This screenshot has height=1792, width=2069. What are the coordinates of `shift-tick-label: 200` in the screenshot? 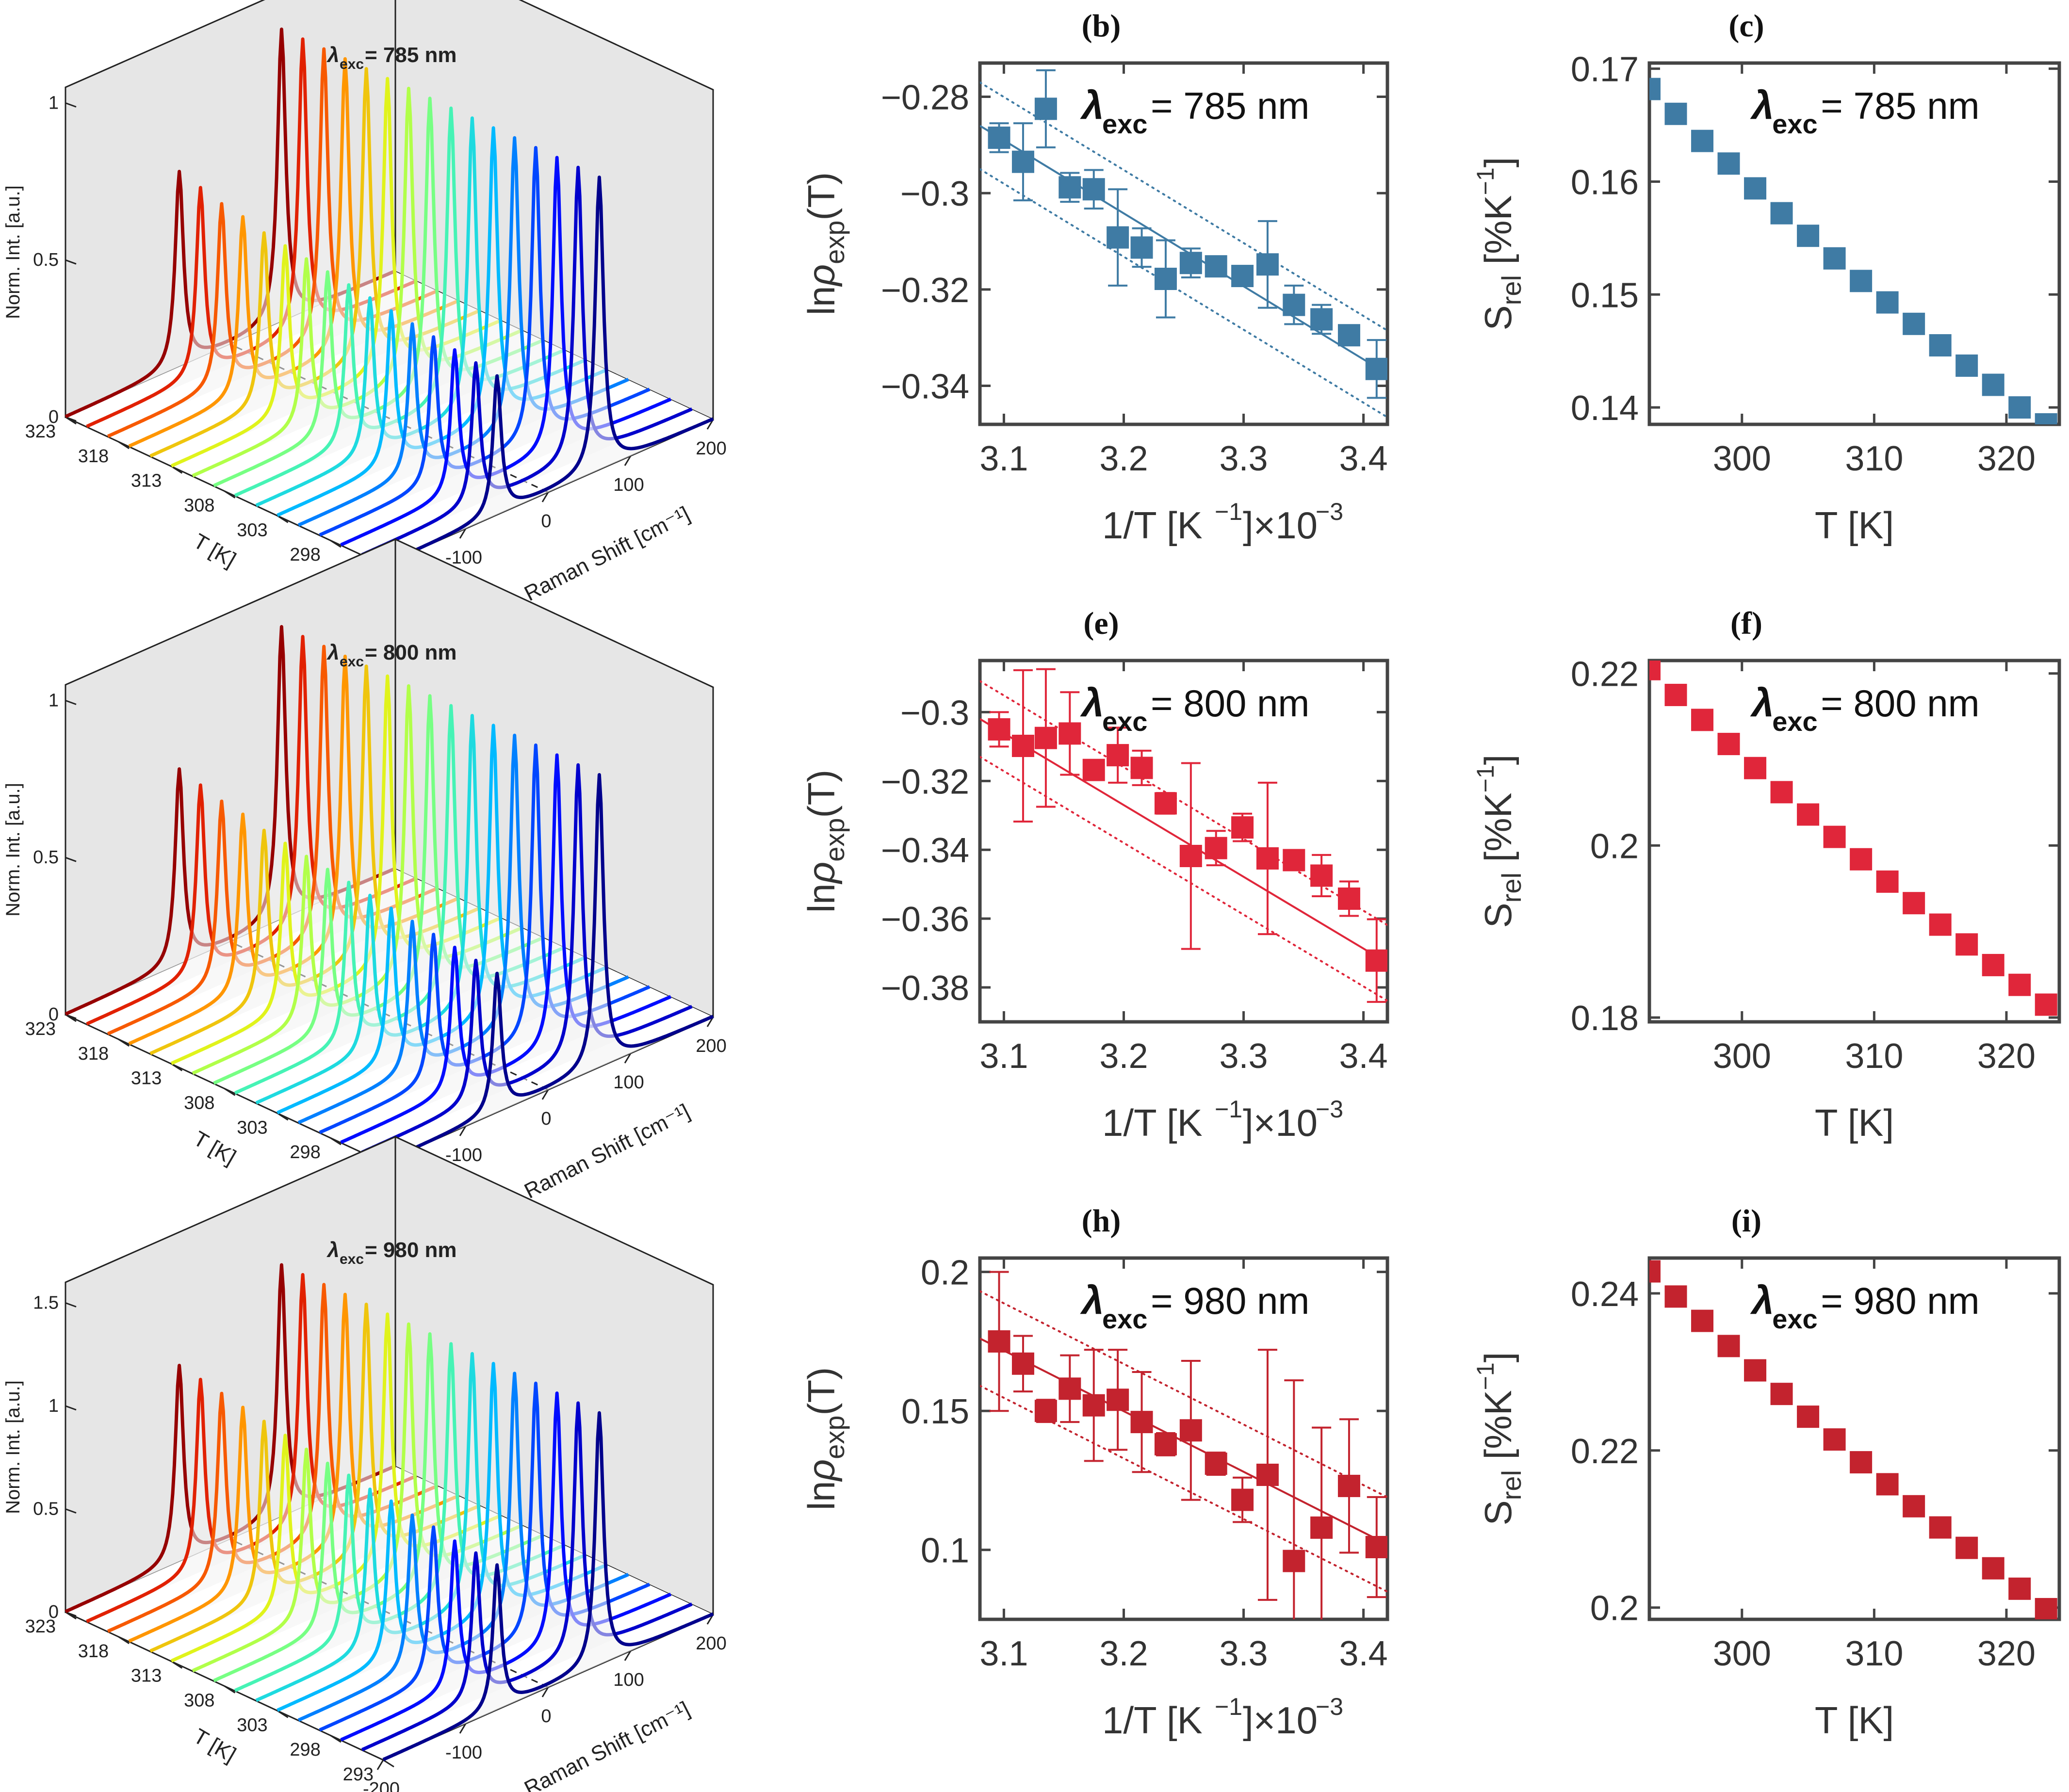 It's located at (711, 1046).